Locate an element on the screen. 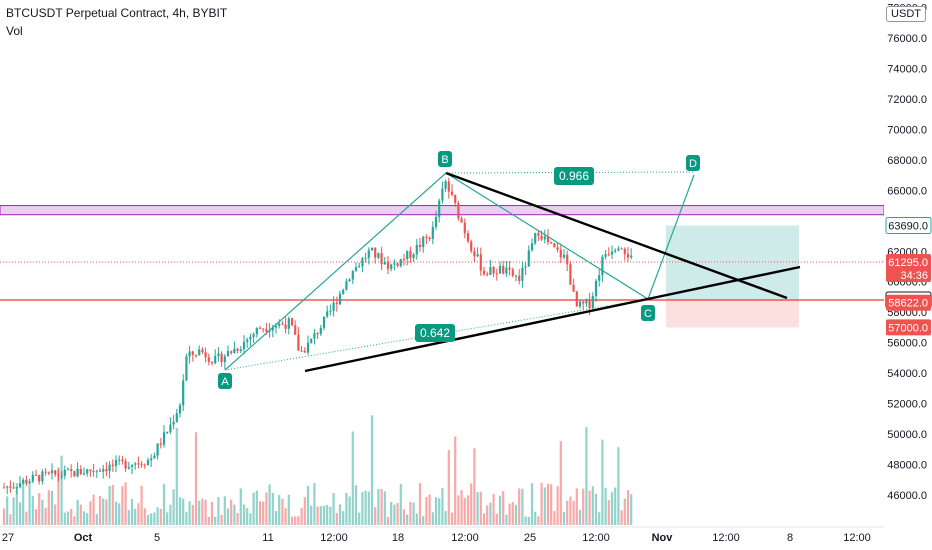 This screenshot has width=932, height=550. volume-indicator-label: Vol is located at coordinates (14, 31).